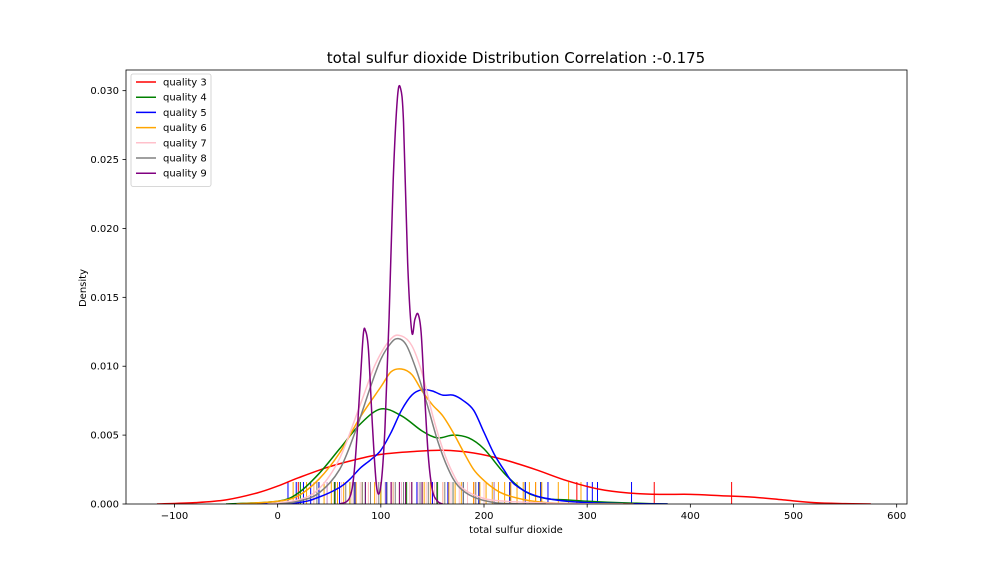 This screenshot has height=576, width=1008. Describe the element at coordinates (104, 298) in the screenshot. I see `y-tick-label: 0.015` at that location.